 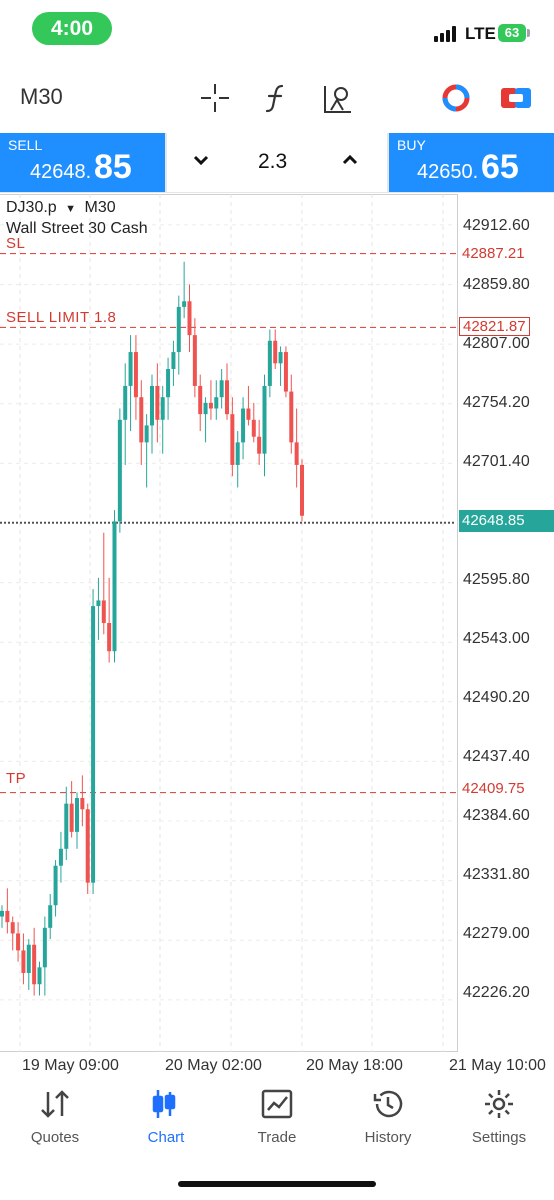 What do you see at coordinates (496, 225) in the screenshot?
I see `y-tick: 42912.60` at bounding box center [496, 225].